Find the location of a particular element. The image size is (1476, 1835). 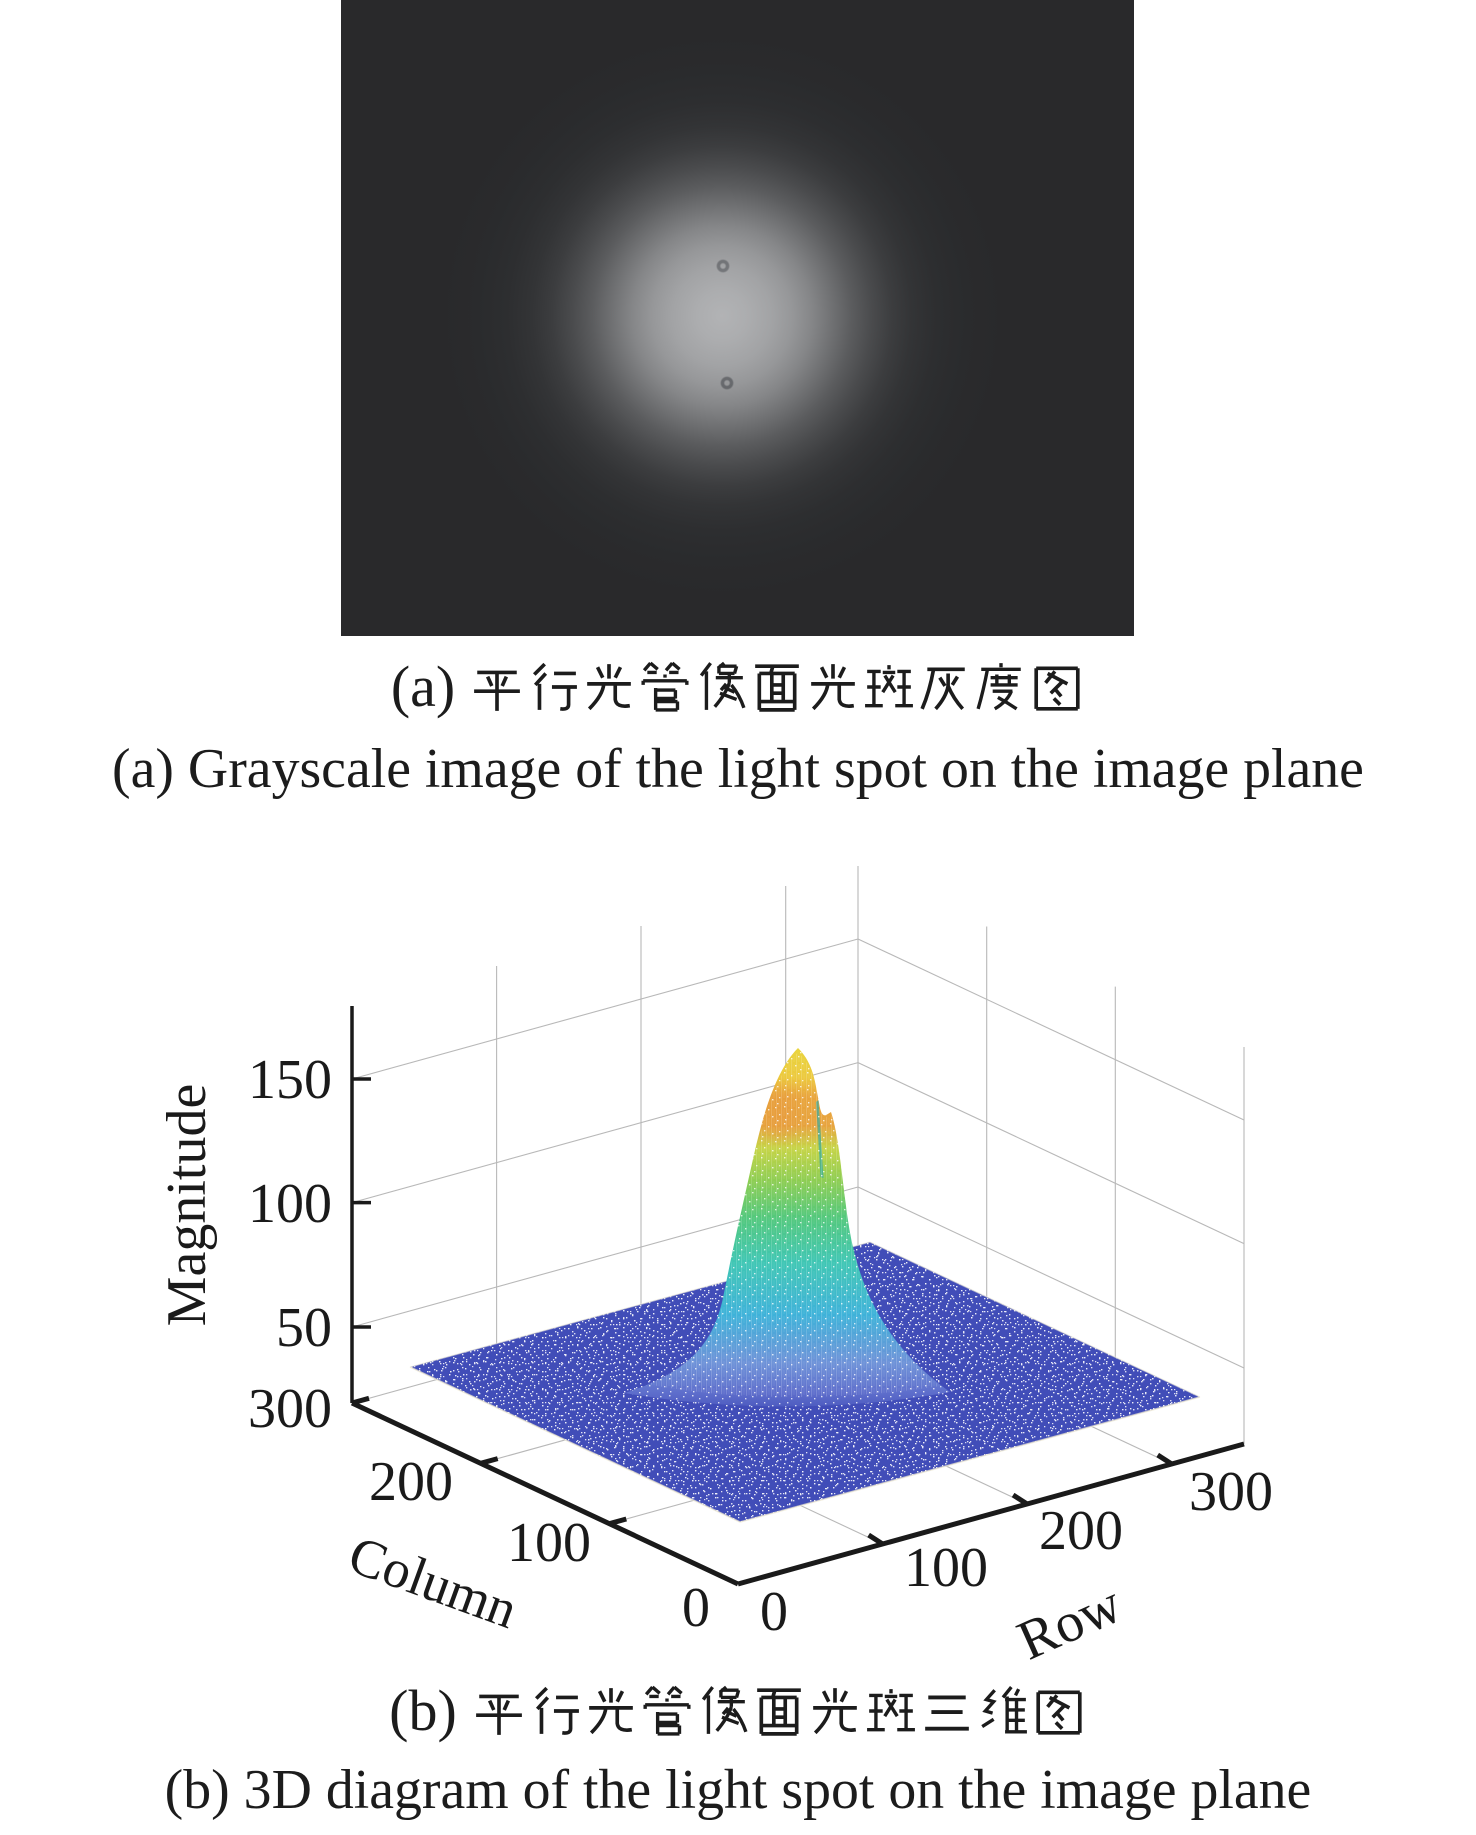

svg-text: Row is located at coordinates (1070, 1622).